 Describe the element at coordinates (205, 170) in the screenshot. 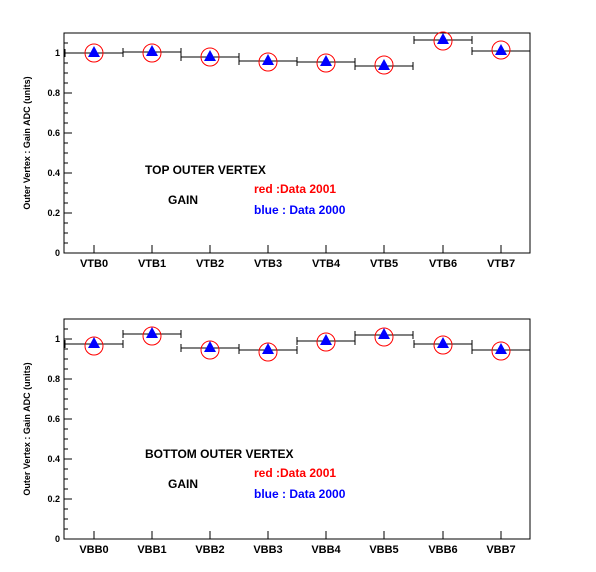

I see `panel-title: TOP OUTER VERTEX` at that location.